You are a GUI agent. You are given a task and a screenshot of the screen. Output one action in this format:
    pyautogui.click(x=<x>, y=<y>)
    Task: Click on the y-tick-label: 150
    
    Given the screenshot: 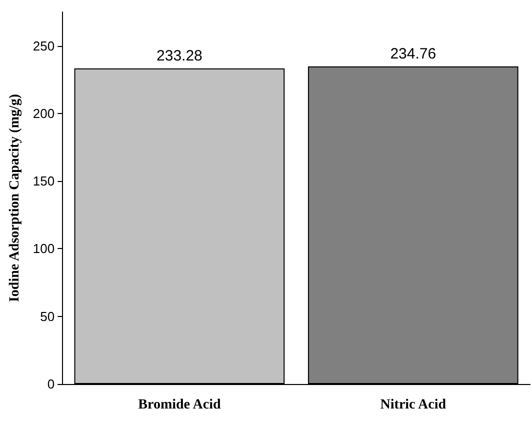 What is the action you would take?
    pyautogui.click(x=43, y=181)
    